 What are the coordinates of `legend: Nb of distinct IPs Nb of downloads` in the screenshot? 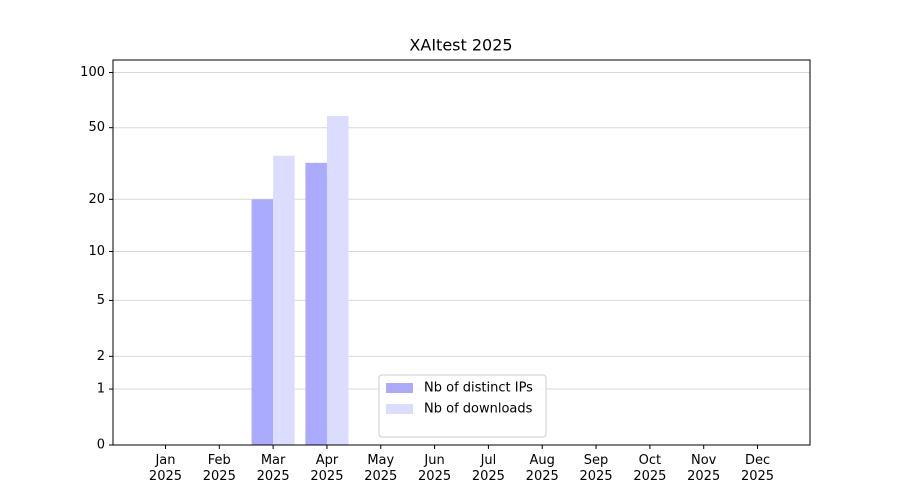 It's located at (462, 406).